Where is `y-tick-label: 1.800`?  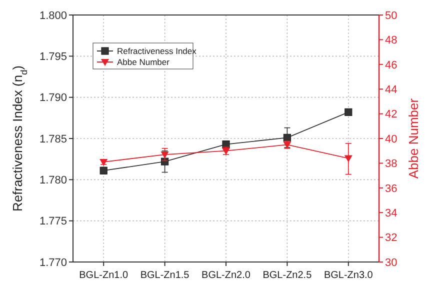 y-tick-label: 1.800 is located at coordinates (53, 16).